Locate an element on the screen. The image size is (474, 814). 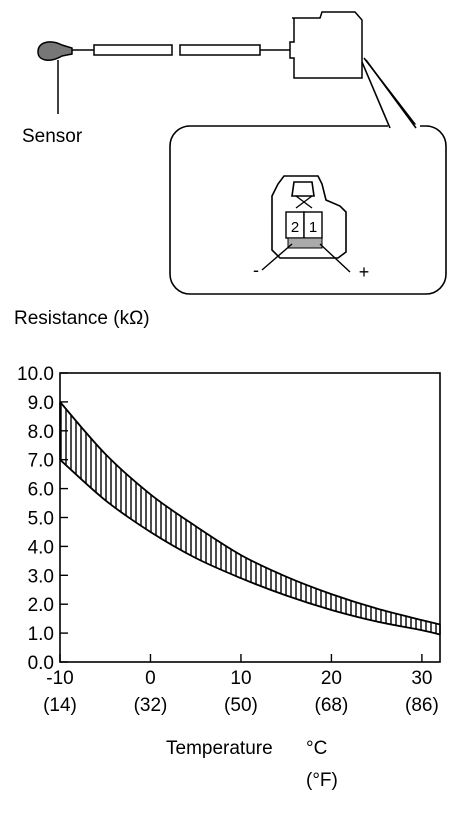
negative-terminal-label: - is located at coordinates (256, 270).